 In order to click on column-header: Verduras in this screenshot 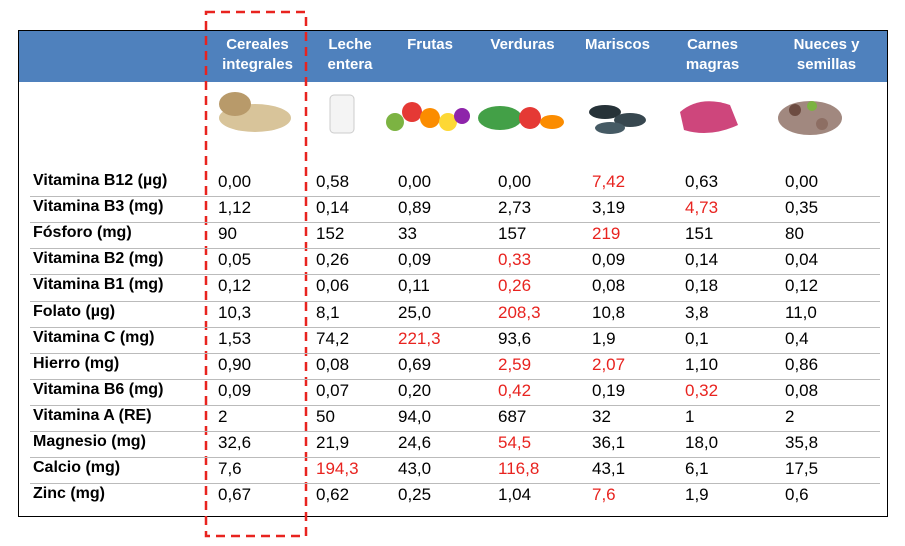, I will do `click(522, 44)`.